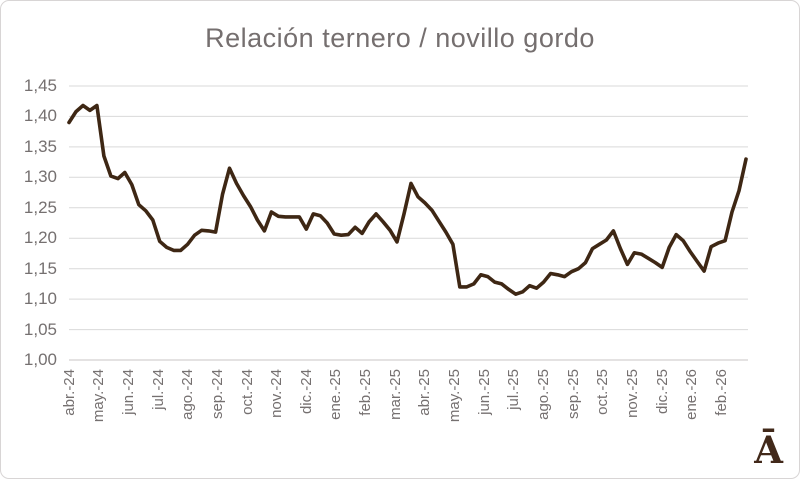 This screenshot has width=800, height=479. What do you see at coordinates (662, 392) in the screenshot?
I see `x-tick-label: dic.-25` at bounding box center [662, 392].